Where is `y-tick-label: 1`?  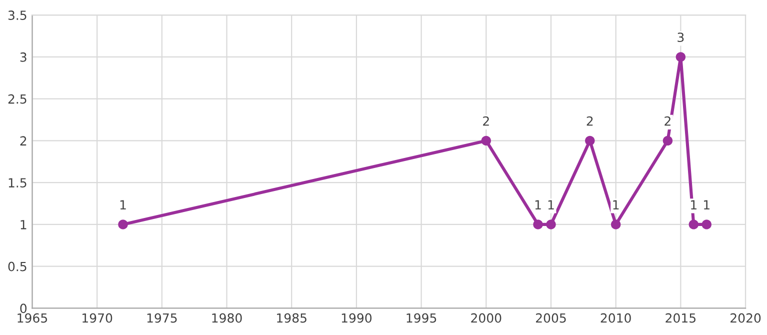
y-tick-label: 1 is located at coordinates (23, 225).